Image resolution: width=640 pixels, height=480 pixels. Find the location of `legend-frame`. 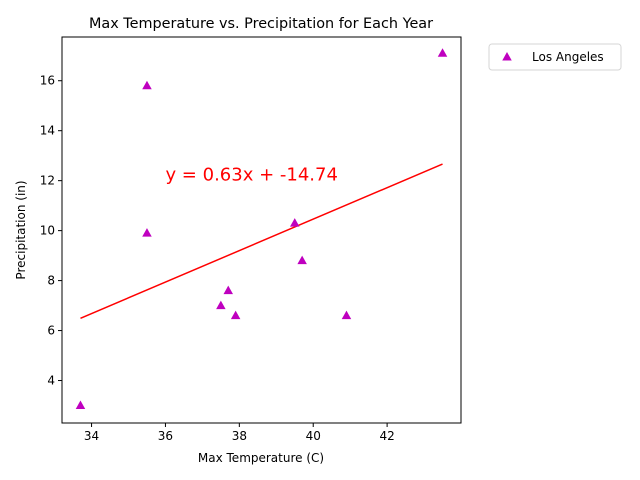

legend-frame is located at coordinates (555, 57).